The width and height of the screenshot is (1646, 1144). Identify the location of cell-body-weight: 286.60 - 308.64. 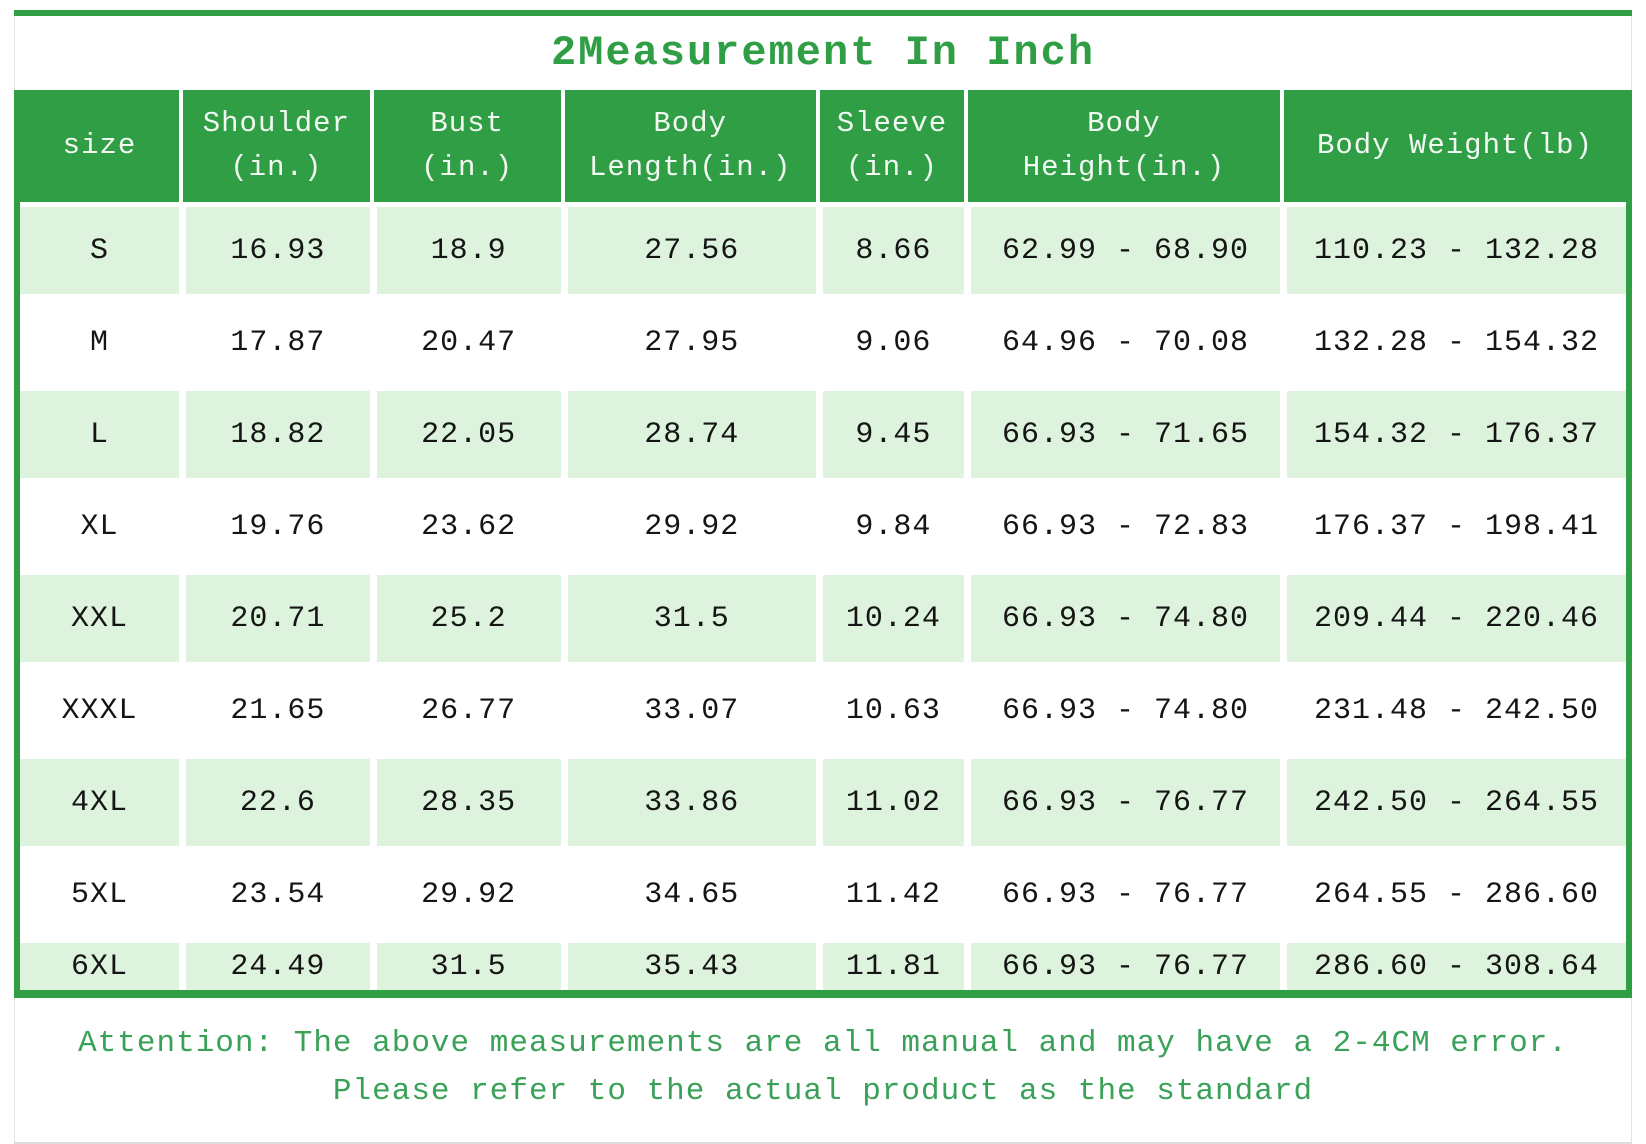
(1453, 966).